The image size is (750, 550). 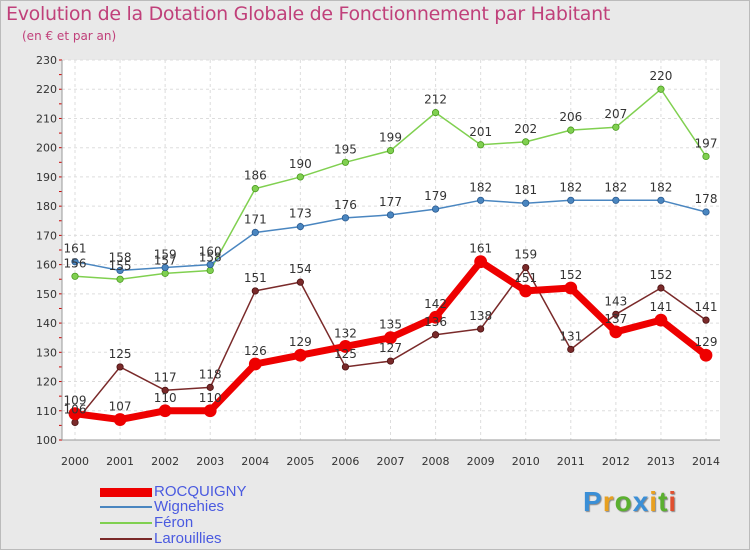 I want to click on data-label-rocquigny: 142, so click(x=435, y=304).